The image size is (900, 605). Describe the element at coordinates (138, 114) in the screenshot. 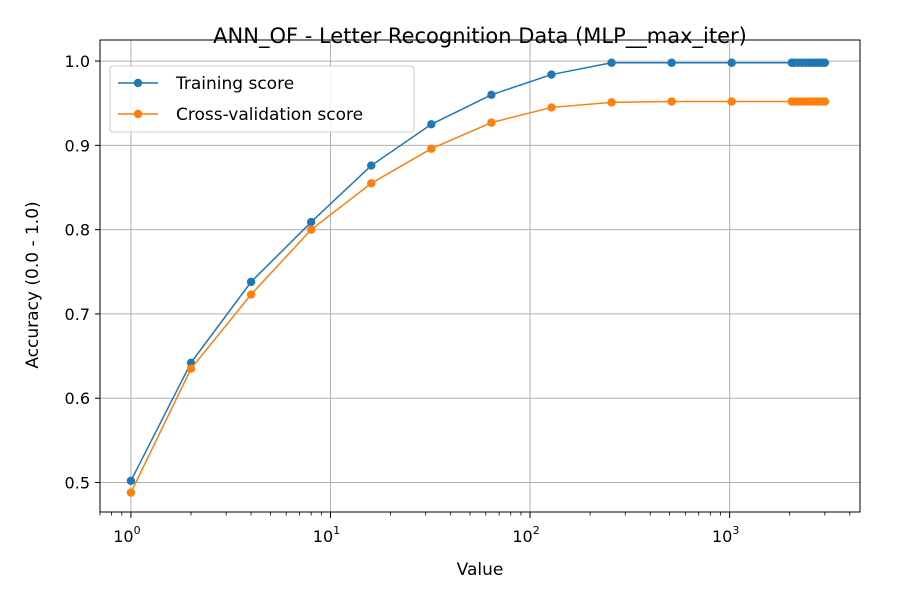

I see `legend-cv-marker` at that location.